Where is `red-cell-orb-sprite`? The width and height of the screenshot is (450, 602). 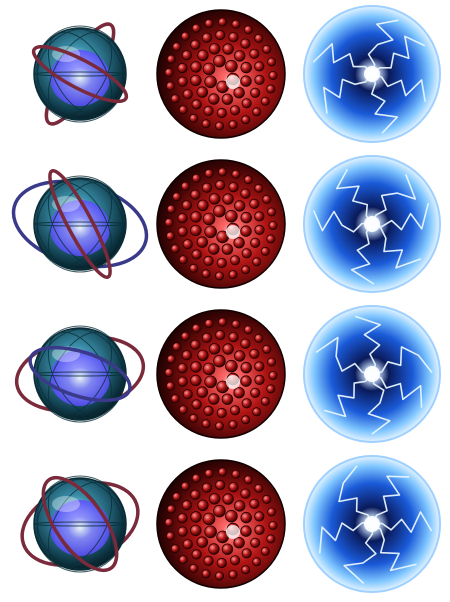
red-cell-orb-sprite is located at coordinates (230, 77).